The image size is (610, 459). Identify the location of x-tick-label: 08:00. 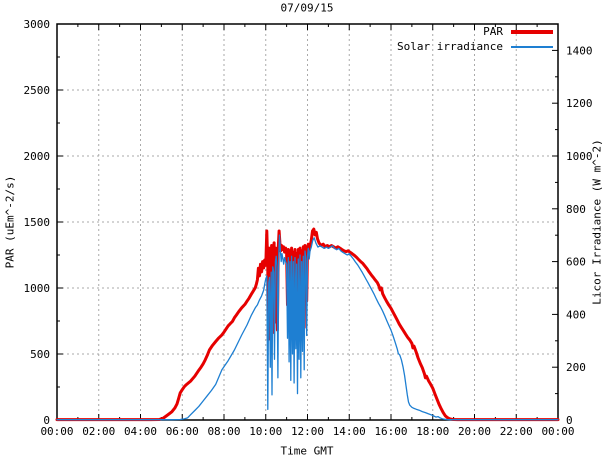
(223, 431).